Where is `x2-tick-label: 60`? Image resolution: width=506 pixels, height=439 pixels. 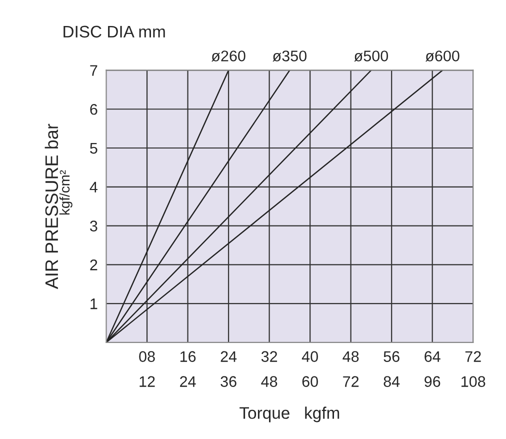 x2-tick-label: 60 is located at coordinates (310, 381).